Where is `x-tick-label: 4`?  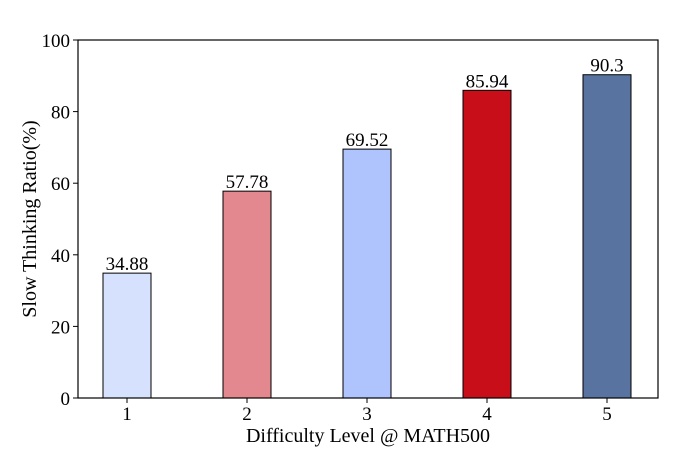
x-tick-label: 4 is located at coordinates (487, 414).